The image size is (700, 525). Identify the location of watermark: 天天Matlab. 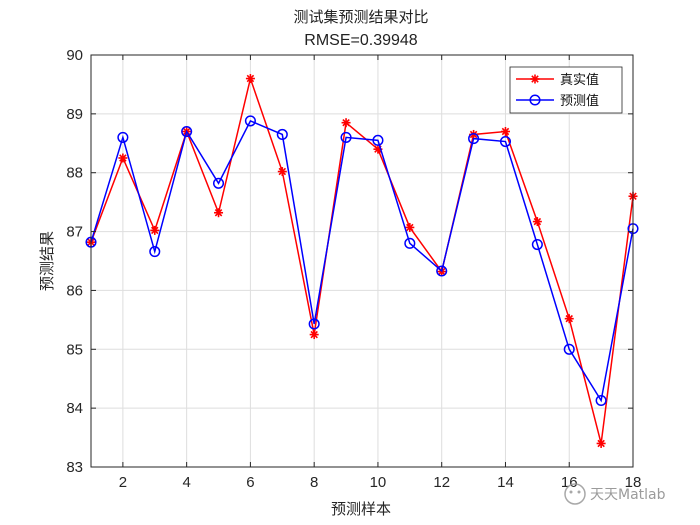
(615, 494).